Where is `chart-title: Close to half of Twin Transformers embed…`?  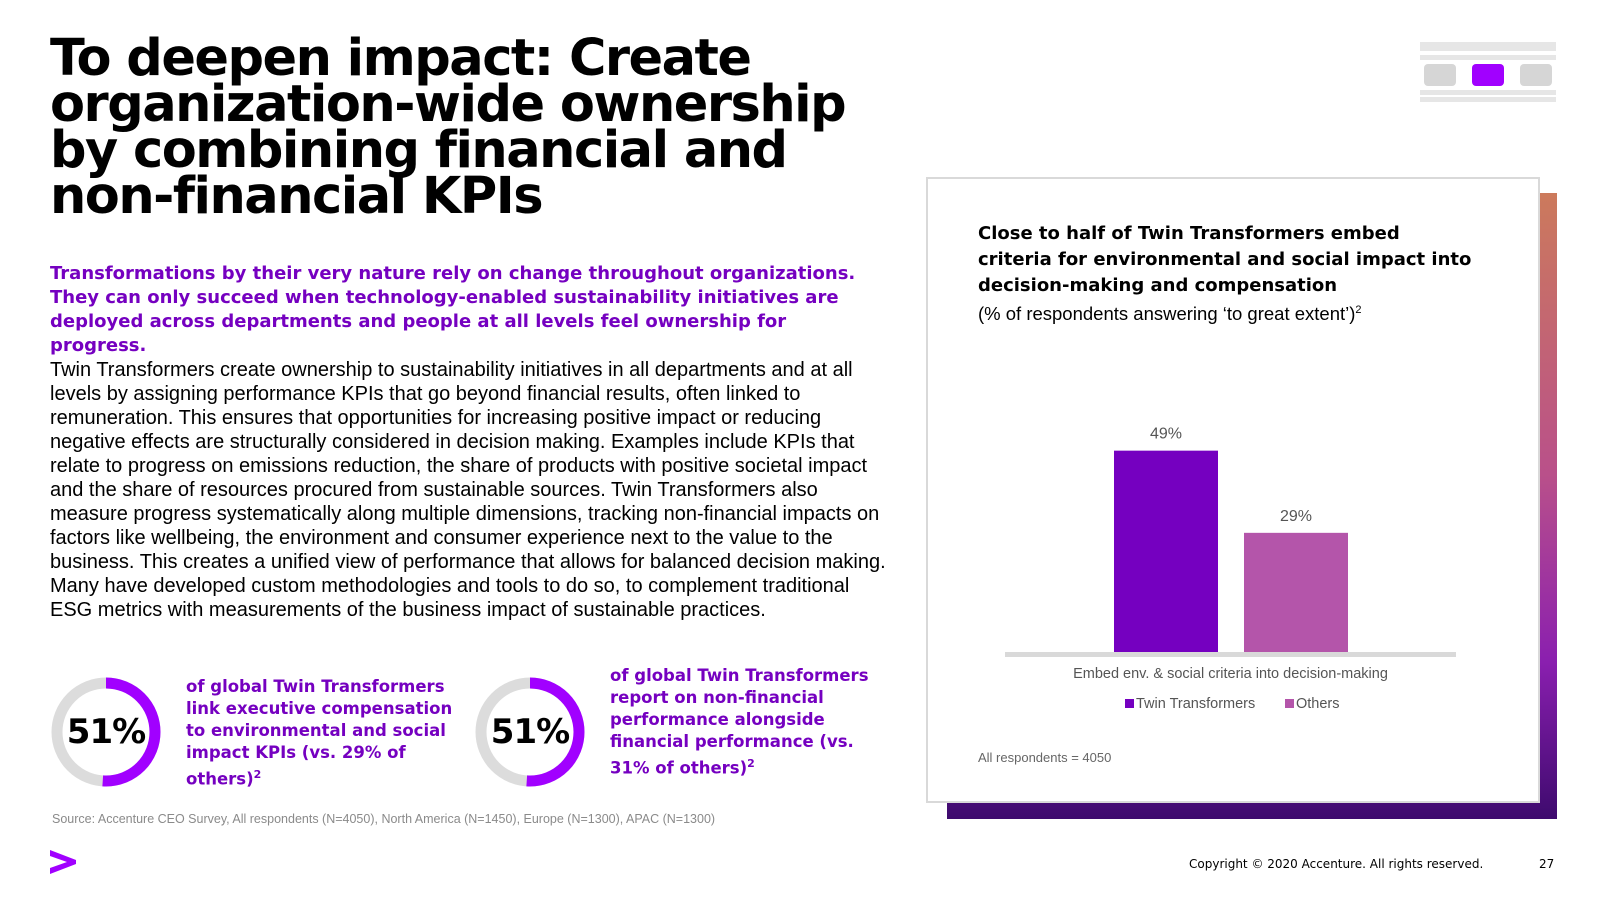
chart-title: Close to half of Twin Transformers embed… is located at coordinates (1225, 259).